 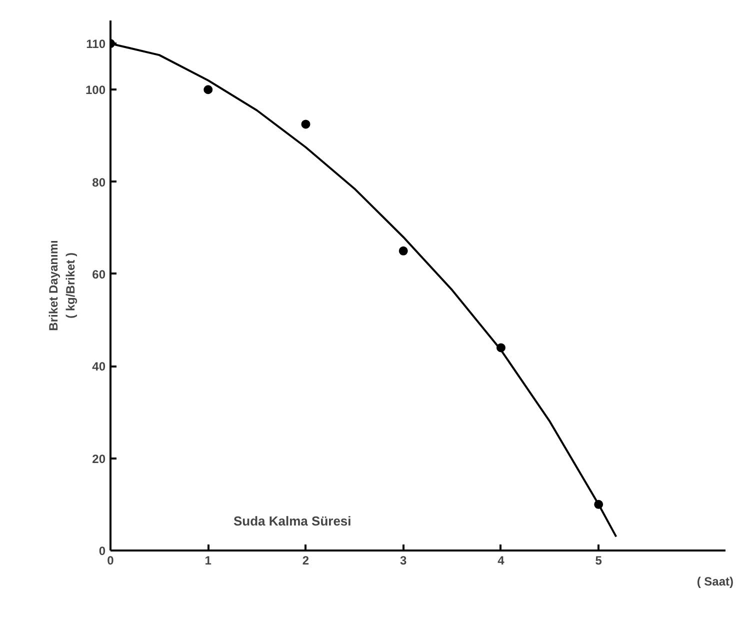 What do you see at coordinates (293, 521) in the screenshot?
I see `x-axis-title: Suda Kalma Süresi` at bounding box center [293, 521].